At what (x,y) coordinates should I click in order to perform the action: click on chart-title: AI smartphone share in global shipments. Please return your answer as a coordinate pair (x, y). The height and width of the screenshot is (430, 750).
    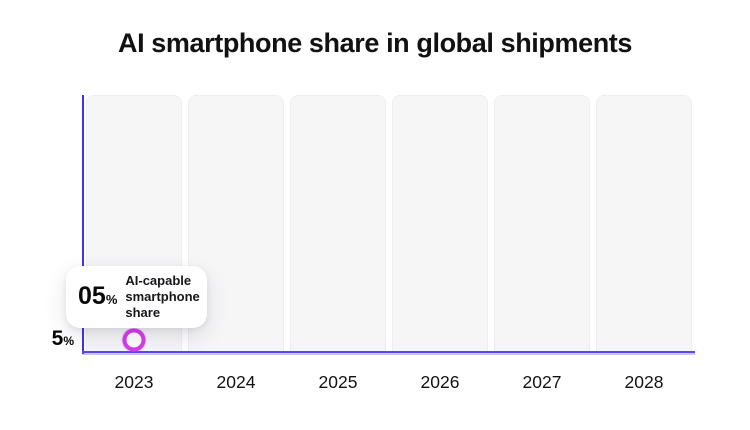
    Looking at the image, I should click on (375, 43).